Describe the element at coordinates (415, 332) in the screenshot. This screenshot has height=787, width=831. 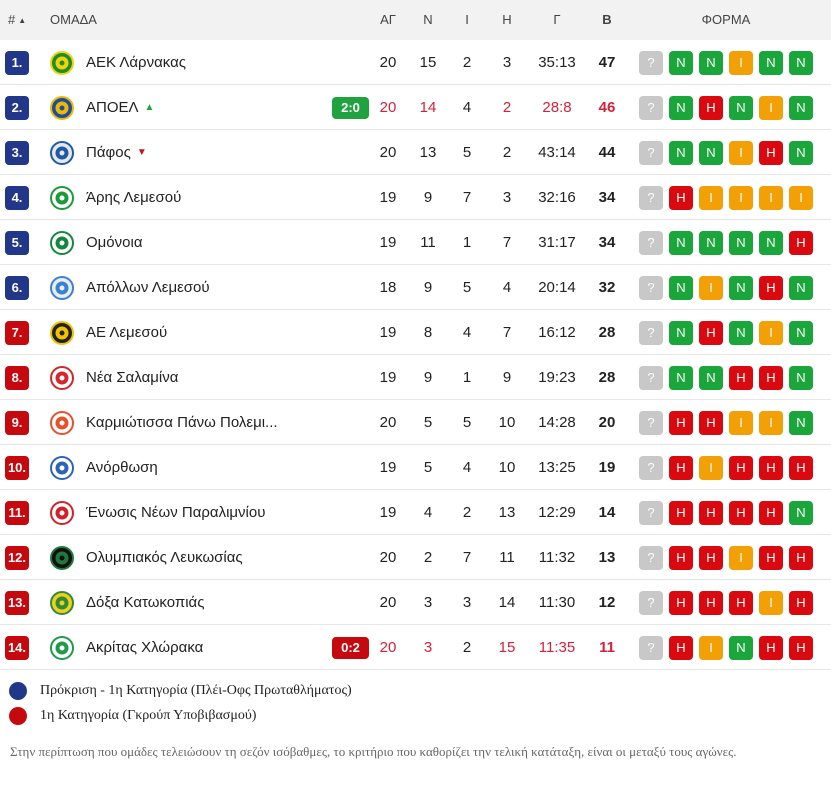
I see `table-row: 7. ΑΕ Λεμεσού 19 8 4 7 16:12 28? N H N I N` at that location.